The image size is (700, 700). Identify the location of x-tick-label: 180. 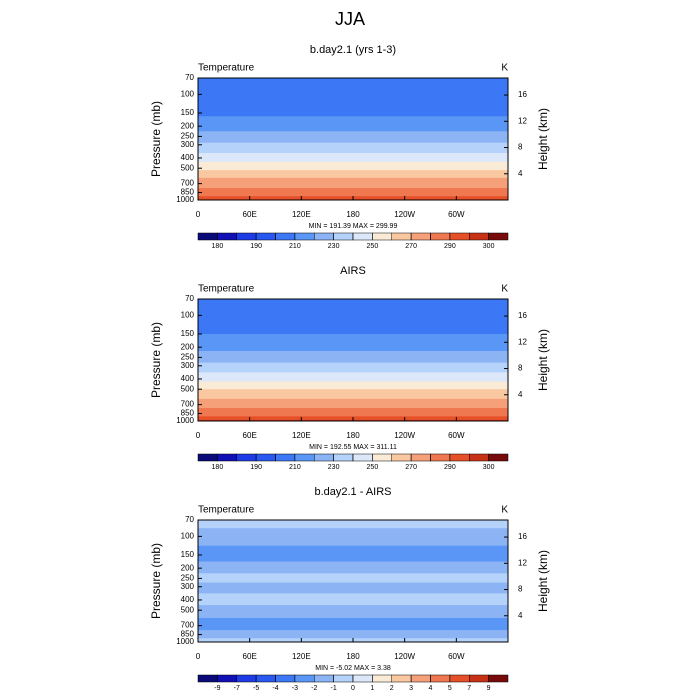
(353, 214).